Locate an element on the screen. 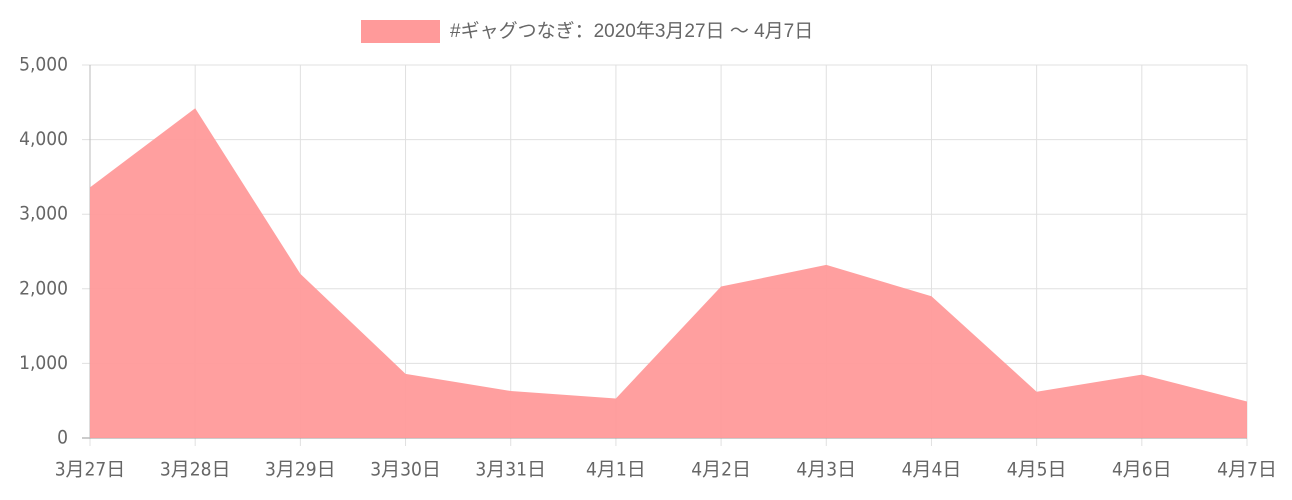 The height and width of the screenshot is (500, 1292). y-tick-label: 0 is located at coordinates (62, 438).